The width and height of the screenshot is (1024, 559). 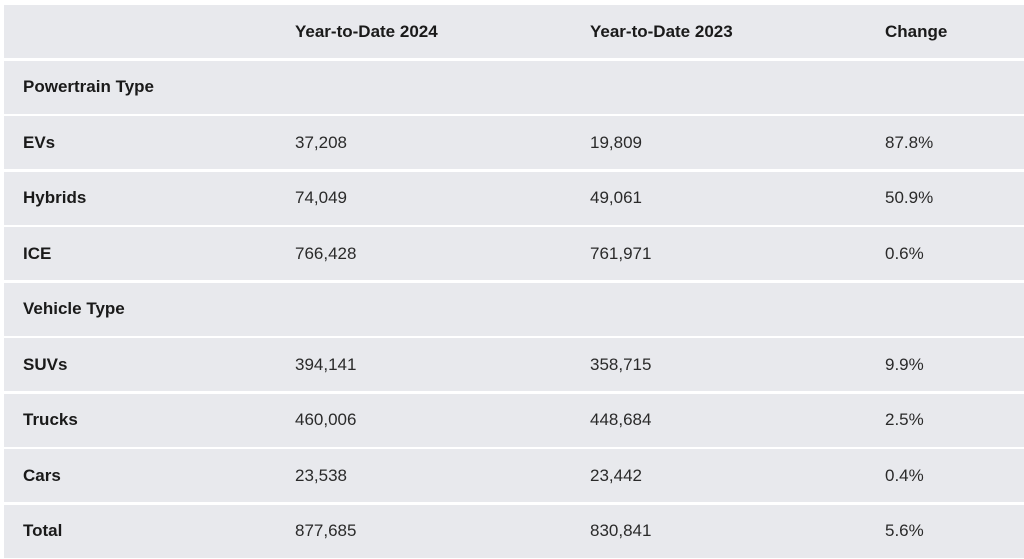 What do you see at coordinates (661, 31) in the screenshot?
I see `header-cell-ytd-2023: Year-to-Date 2023` at bounding box center [661, 31].